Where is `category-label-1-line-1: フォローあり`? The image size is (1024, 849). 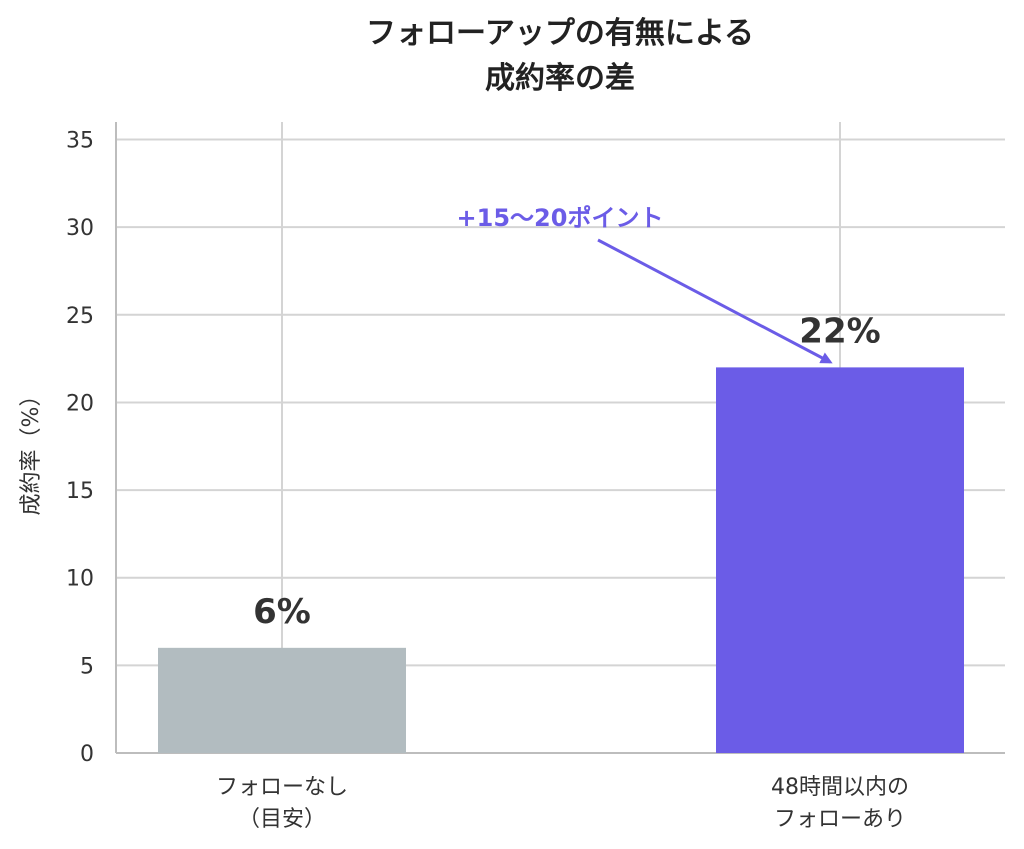 category-label-1-line-1: フォローあり is located at coordinates (840, 819).